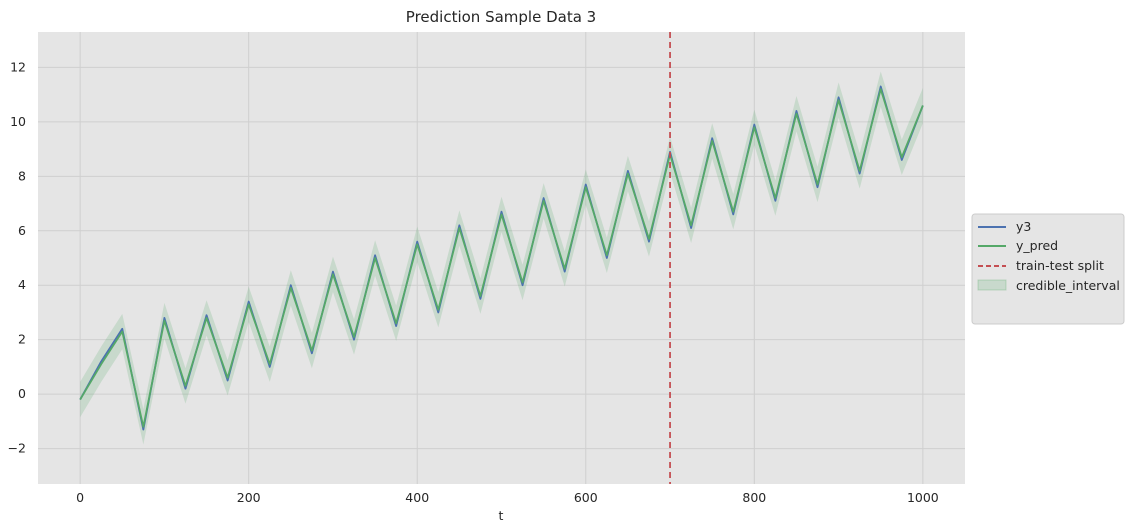  What do you see at coordinates (22, 284) in the screenshot?
I see `y-tick-label-3: 4` at bounding box center [22, 284].